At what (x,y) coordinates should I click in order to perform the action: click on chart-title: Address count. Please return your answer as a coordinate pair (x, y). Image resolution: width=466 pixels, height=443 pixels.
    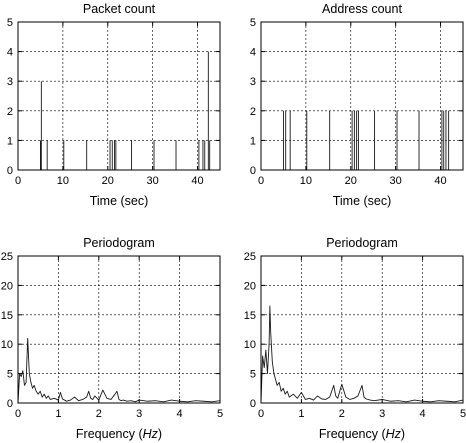
    Looking at the image, I should click on (362, 9).